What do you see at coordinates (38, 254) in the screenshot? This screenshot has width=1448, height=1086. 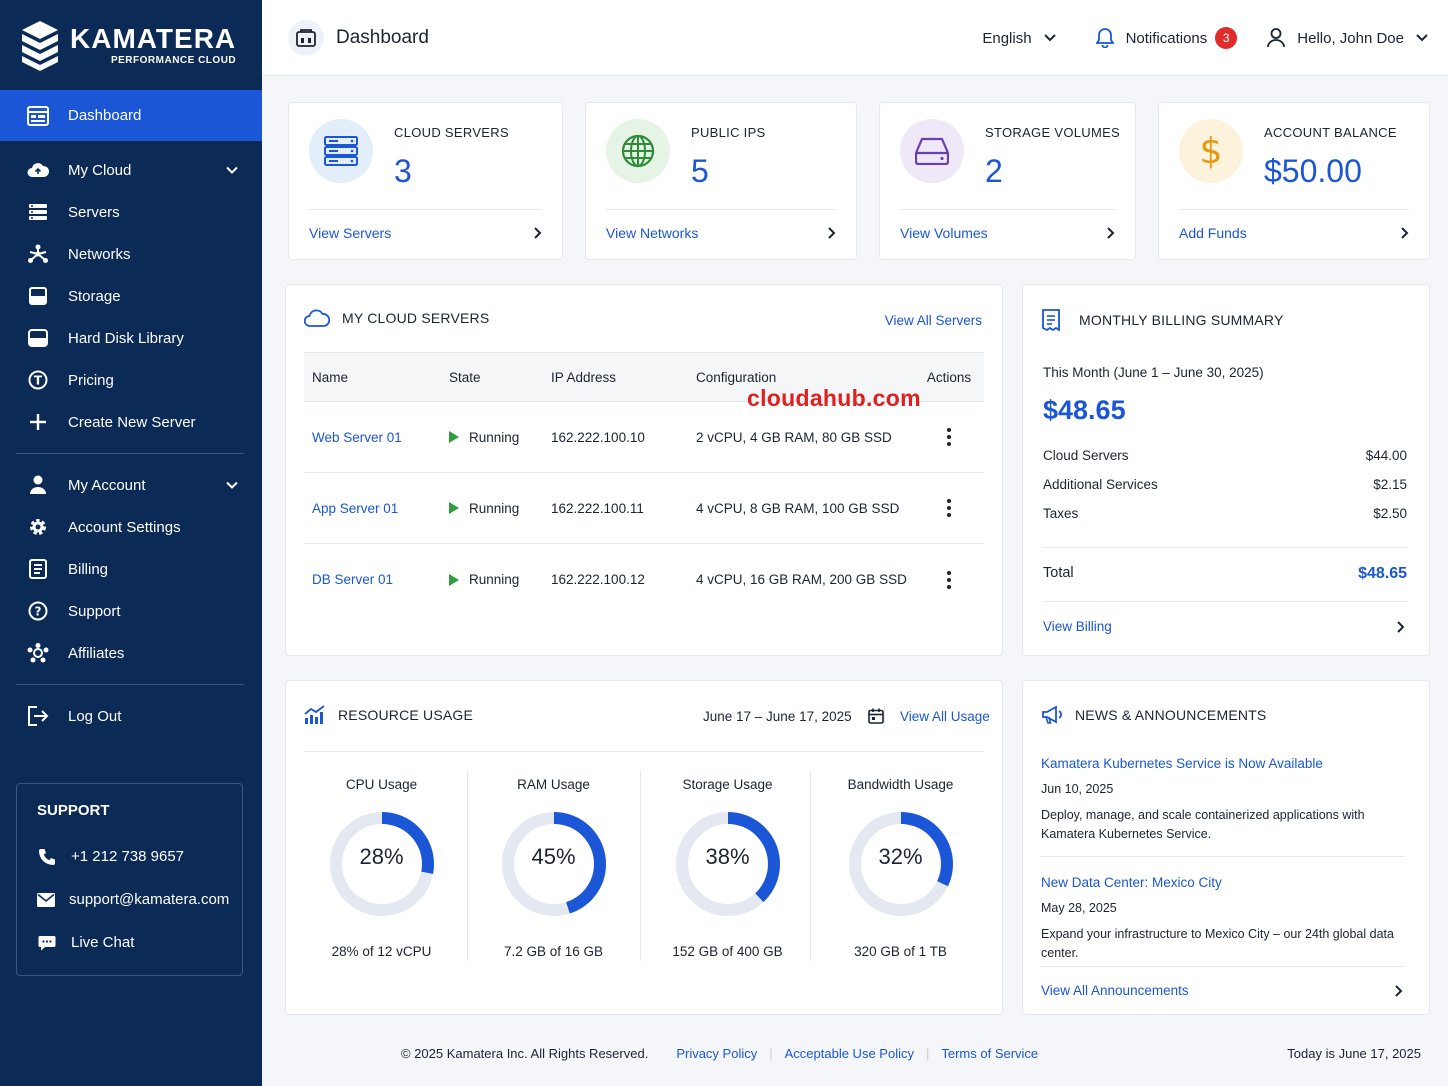 I see `network-icon` at bounding box center [38, 254].